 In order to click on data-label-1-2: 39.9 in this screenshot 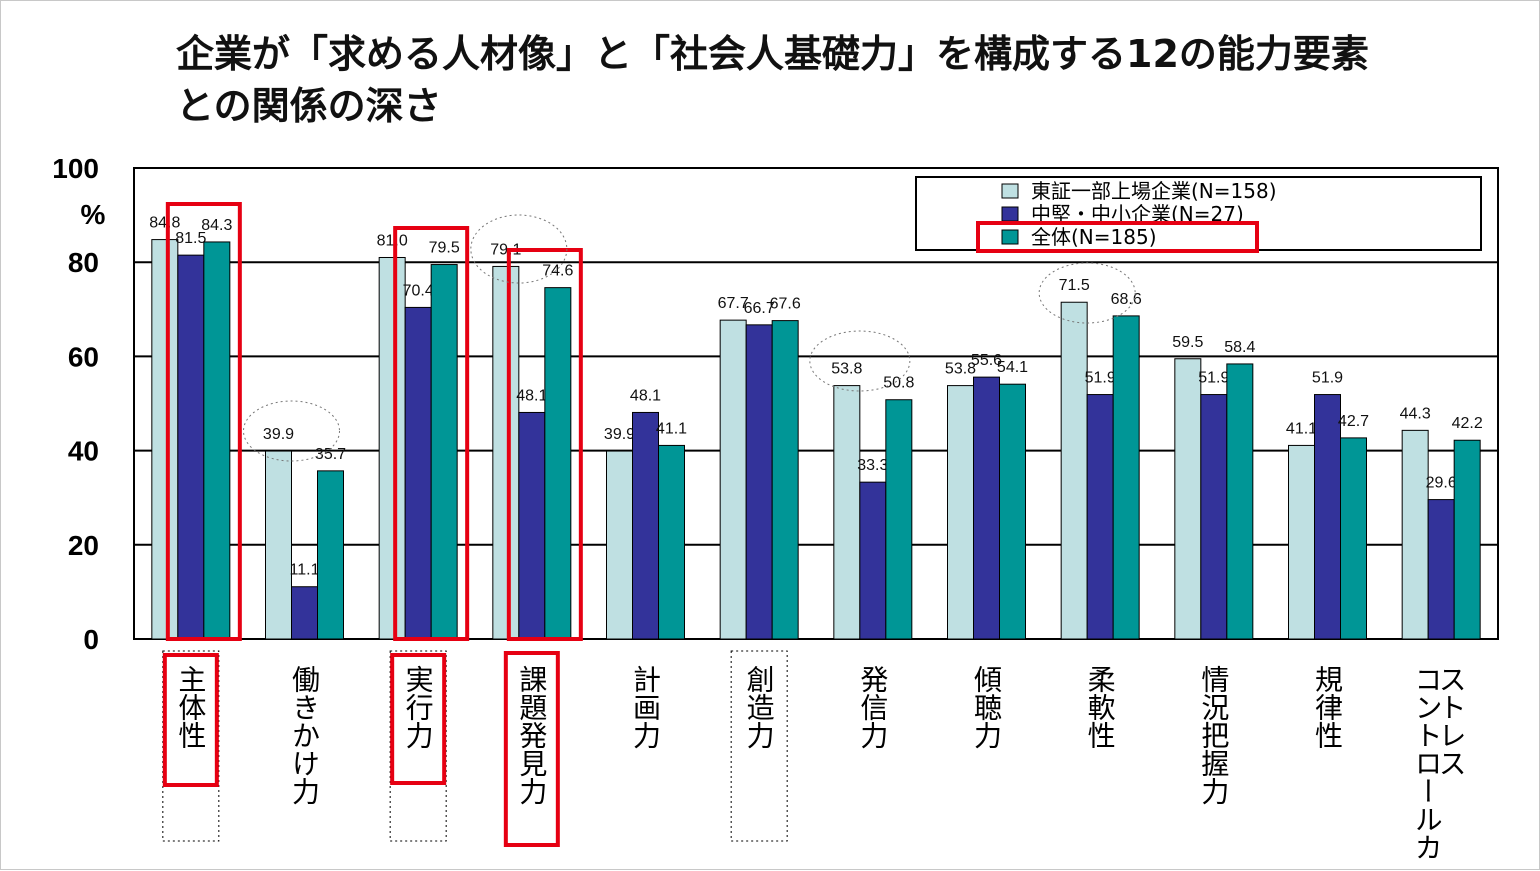, I will do `click(278, 434)`.